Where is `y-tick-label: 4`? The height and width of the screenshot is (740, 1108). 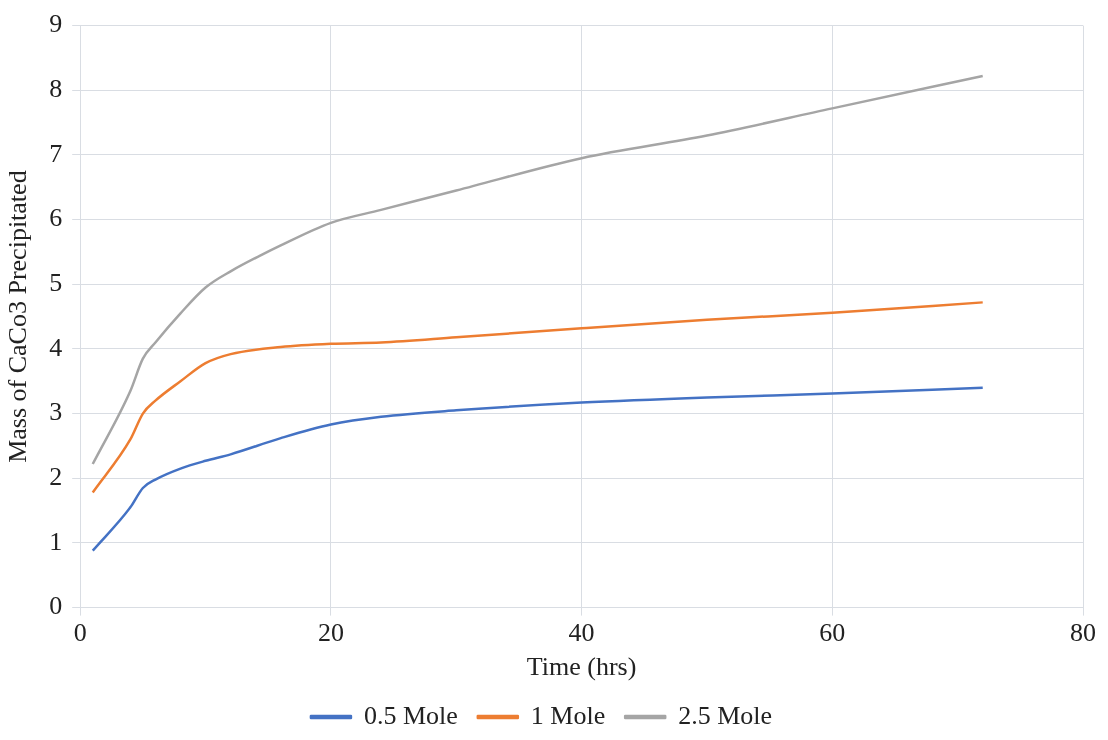 y-tick-label: 4 is located at coordinates (56, 347).